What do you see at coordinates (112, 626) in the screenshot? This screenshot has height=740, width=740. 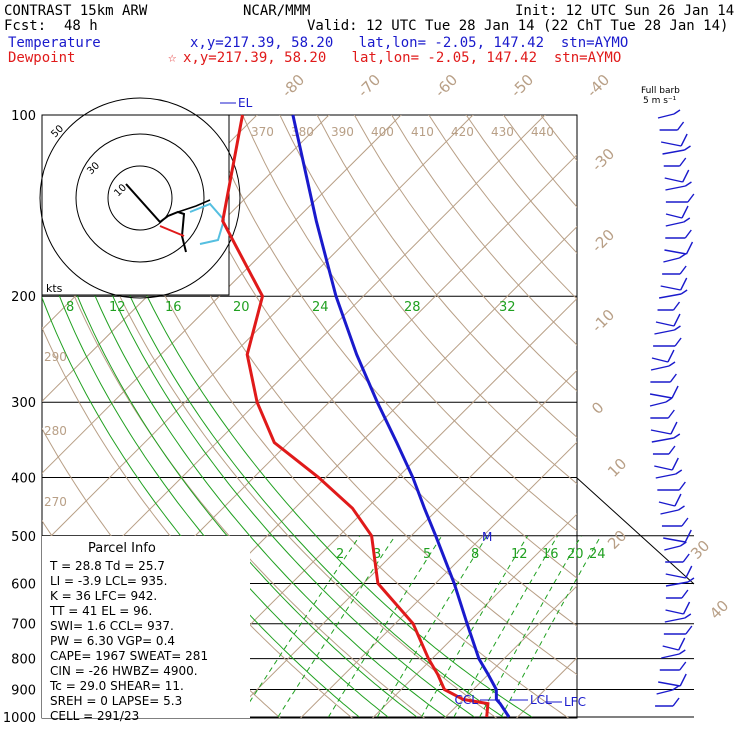 I see `parcel-info-row: SWI= 1.6 CCL= 937.` at bounding box center [112, 626].